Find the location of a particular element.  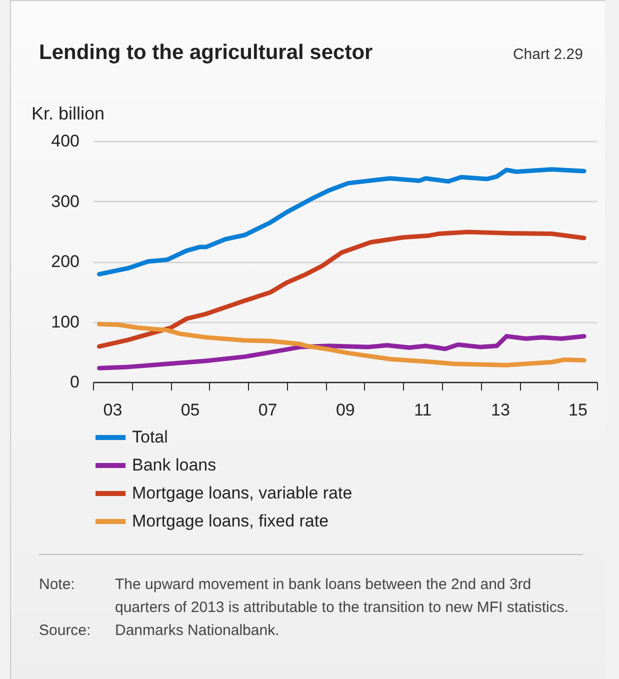

x-tick-label: 03 is located at coordinates (112, 410).